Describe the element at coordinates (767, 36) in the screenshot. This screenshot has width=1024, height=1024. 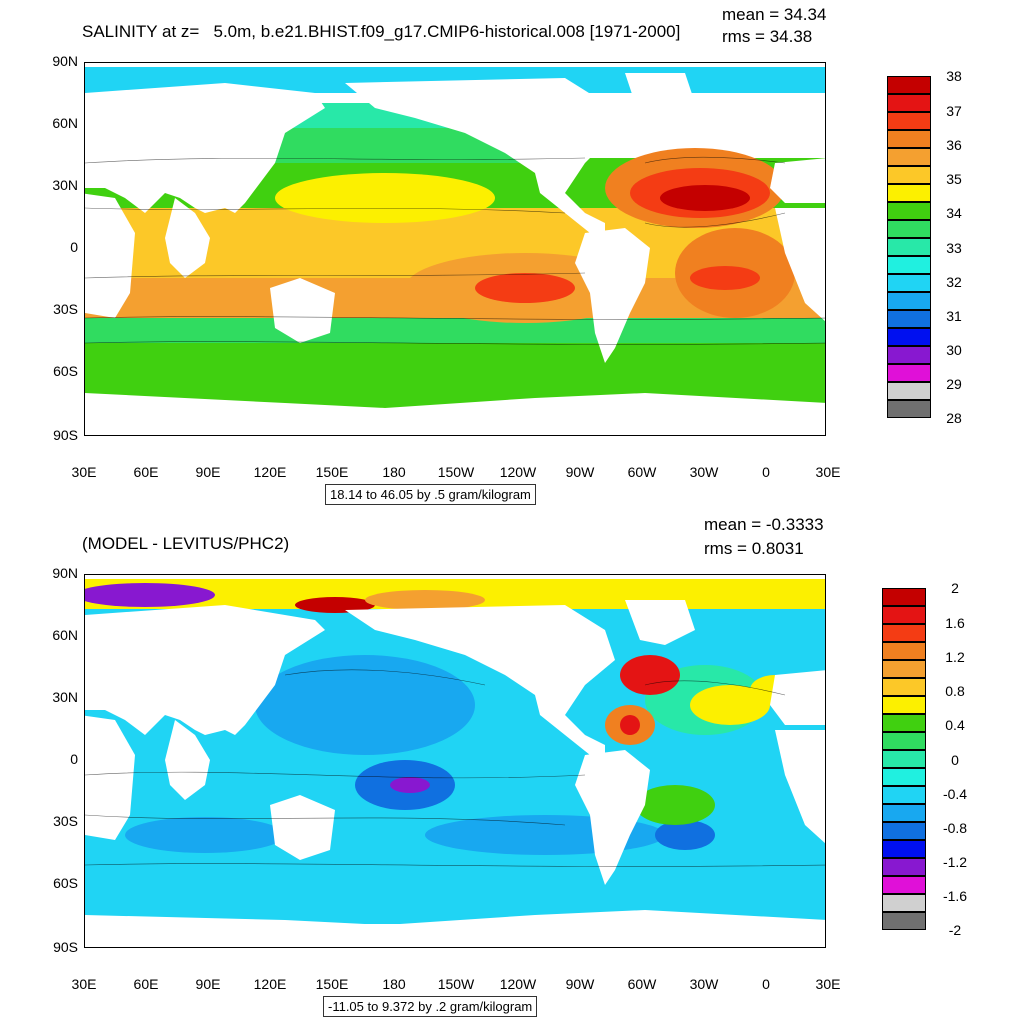
I see `rms-value: rms = 34.38` at that location.